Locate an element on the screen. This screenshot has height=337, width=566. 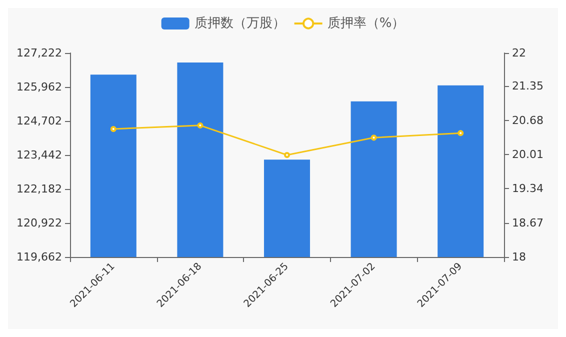
y-tick-label: 124,702 is located at coordinates (39, 121).